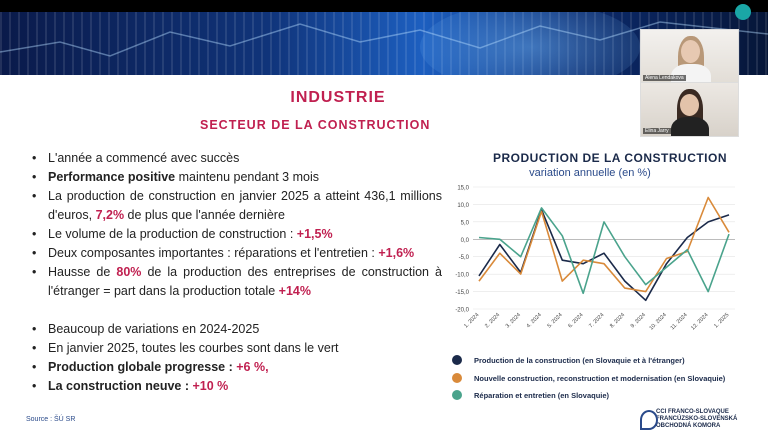 This screenshot has width=768, height=432. I want to click on x-tick-label: 12. 2024, so click(699, 321).